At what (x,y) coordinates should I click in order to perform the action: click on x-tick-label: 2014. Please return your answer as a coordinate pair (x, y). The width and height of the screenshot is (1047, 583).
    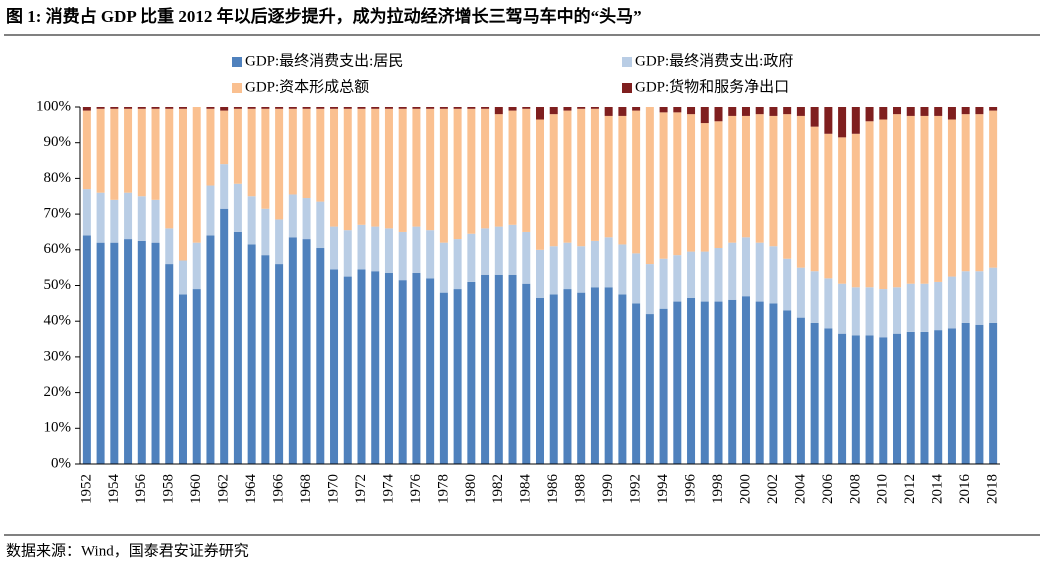
    Looking at the image, I should click on (938, 489).